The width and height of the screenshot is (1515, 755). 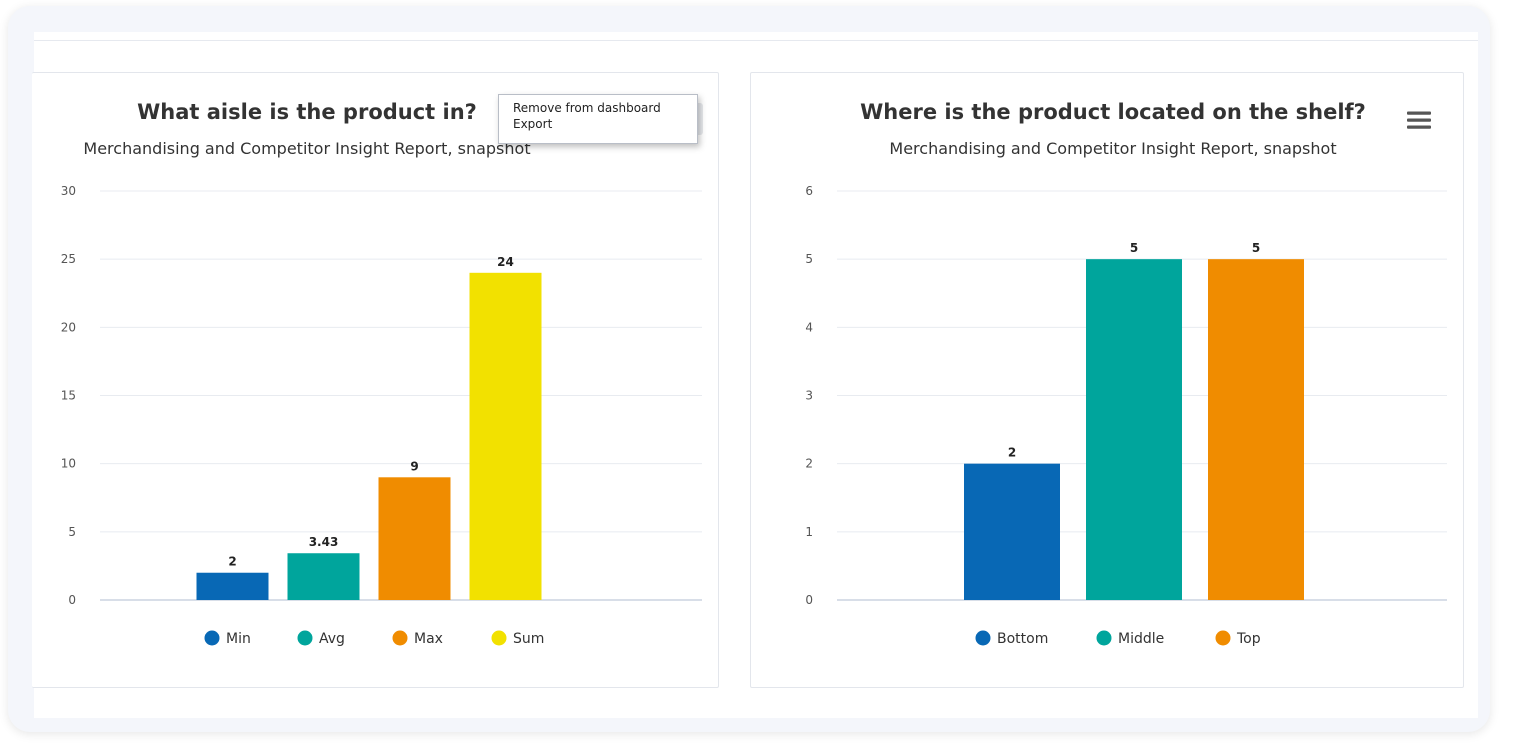 What do you see at coordinates (809, 191) in the screenshot?
I see `y-tick-label: 6` at bounding box center [809, 191].